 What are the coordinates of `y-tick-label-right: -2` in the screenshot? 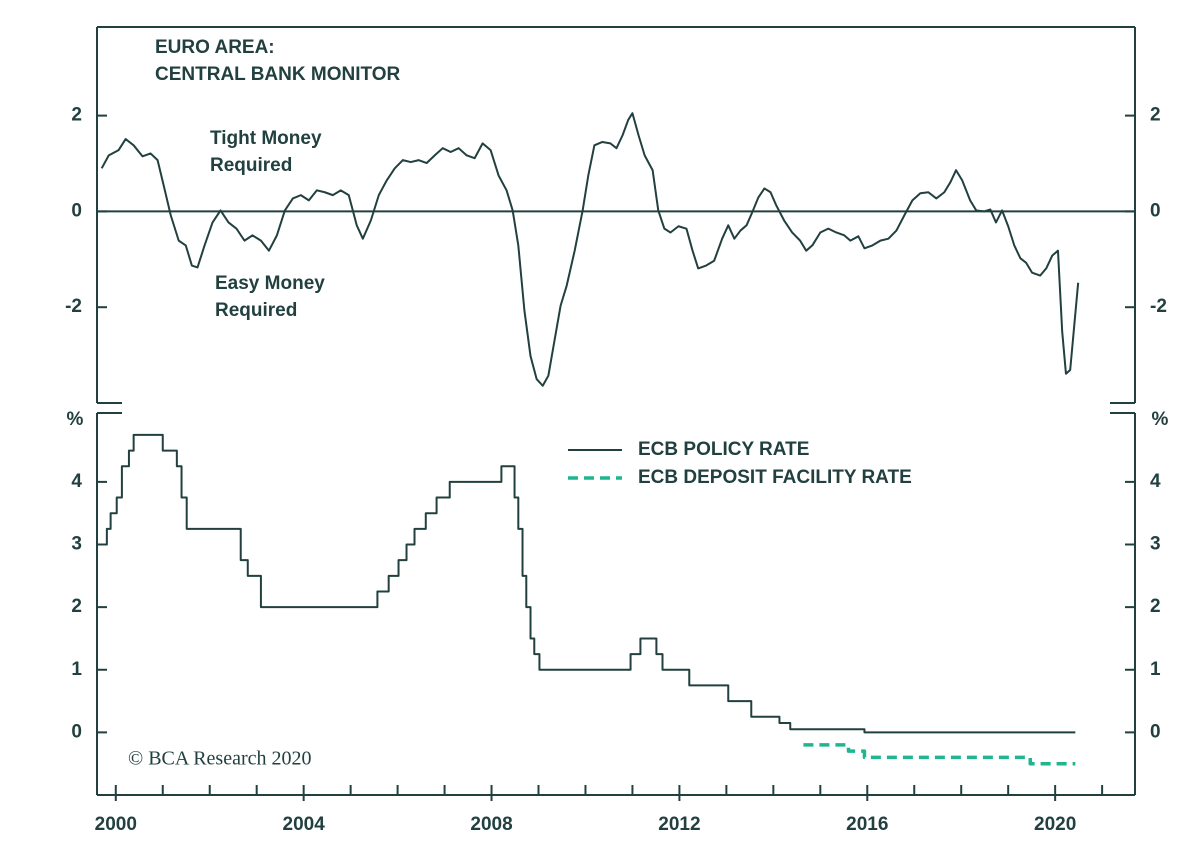 It's located at (1158, 306).